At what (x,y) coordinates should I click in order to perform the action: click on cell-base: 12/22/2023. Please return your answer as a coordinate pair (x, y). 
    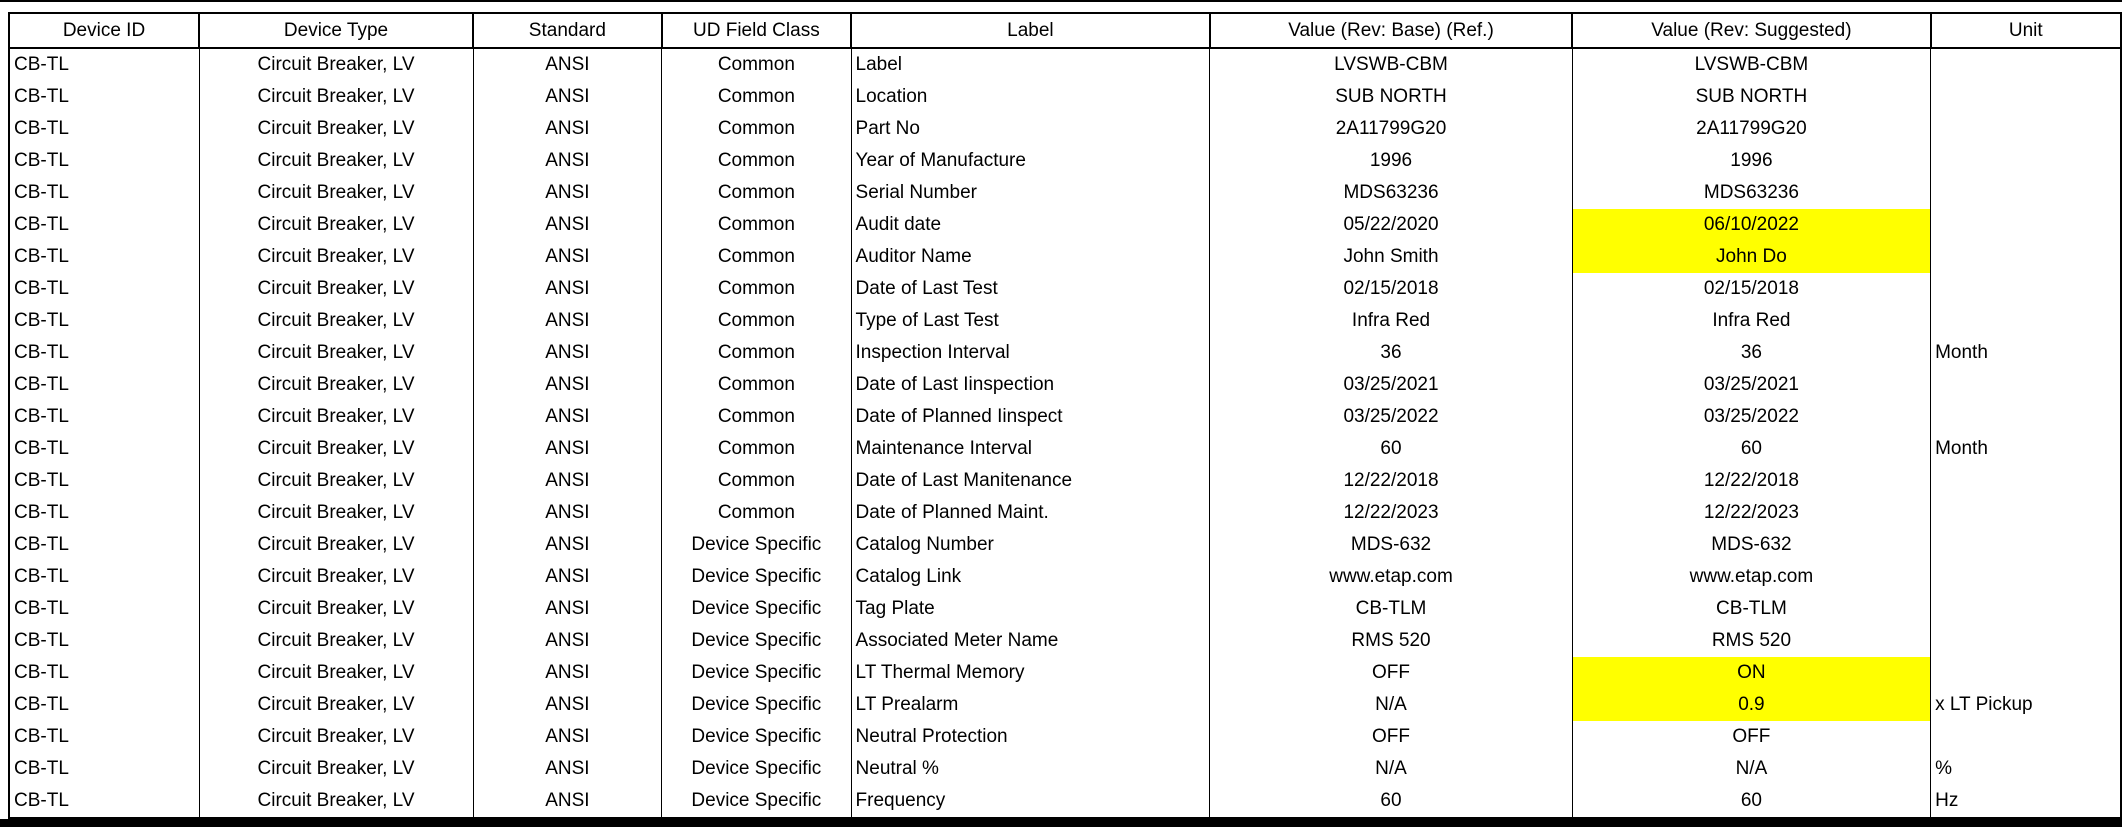
    Looking at the image, I should click on (1391, 513).